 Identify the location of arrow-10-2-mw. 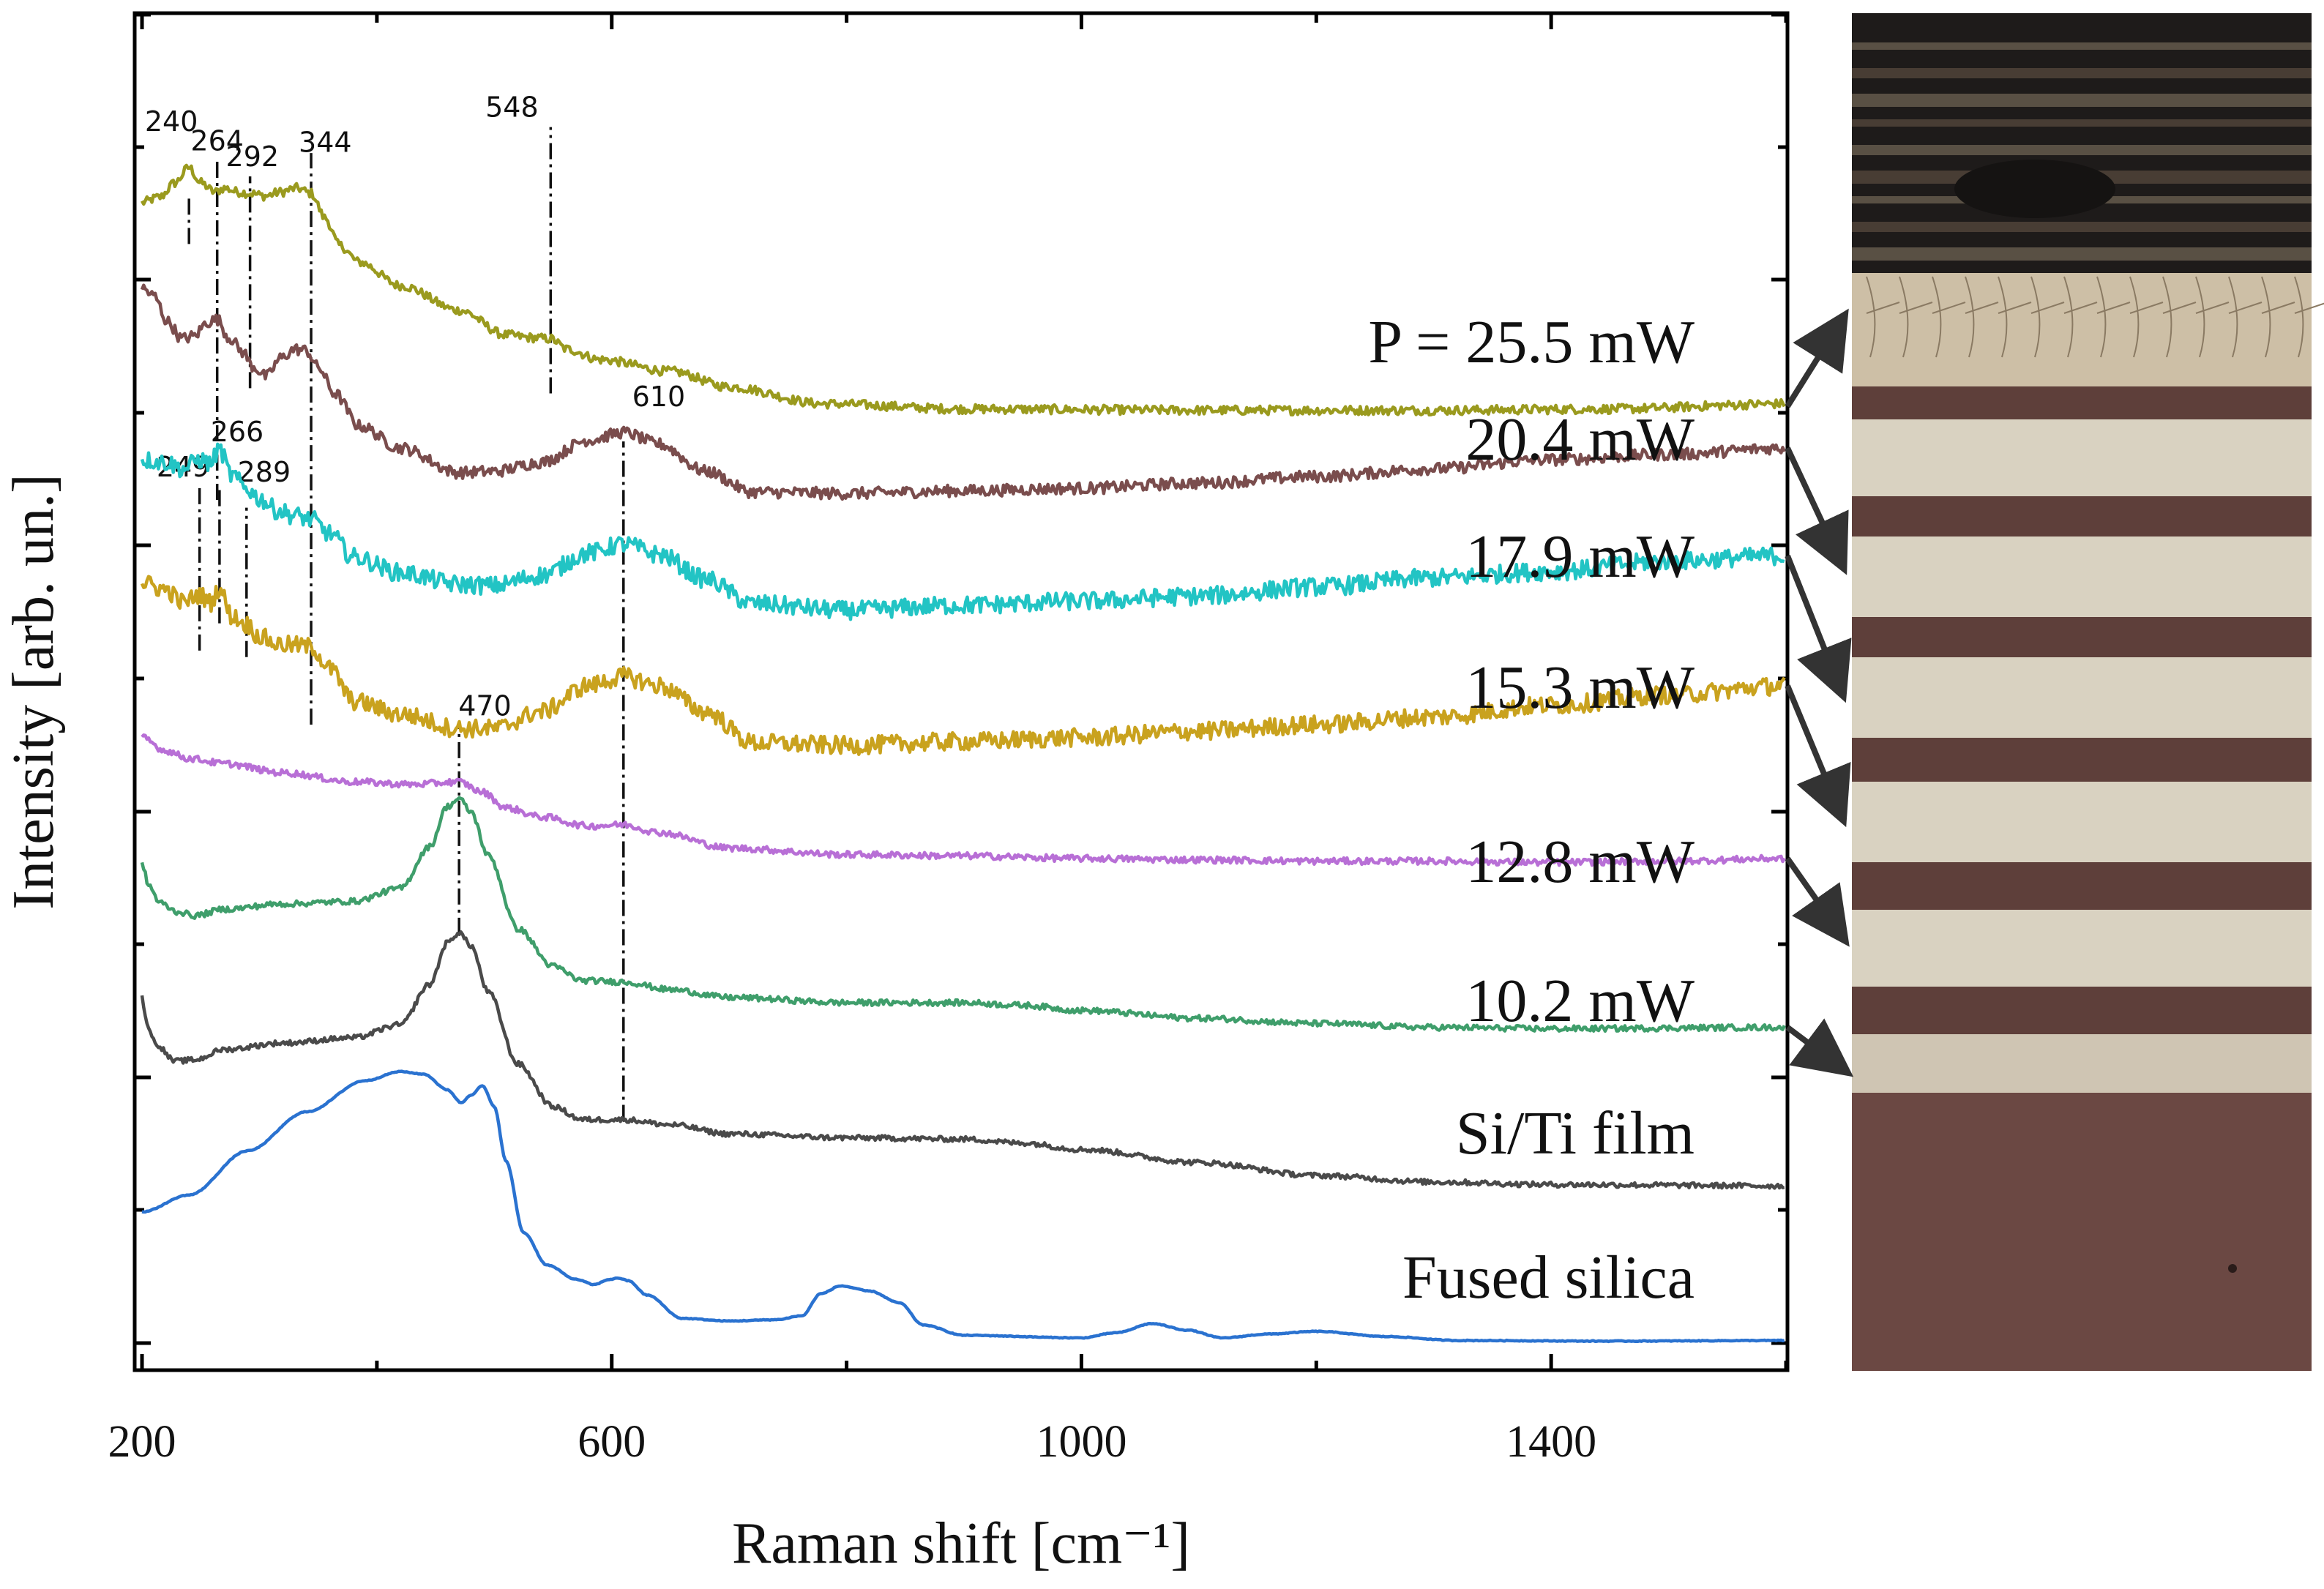
(1819, 1048).